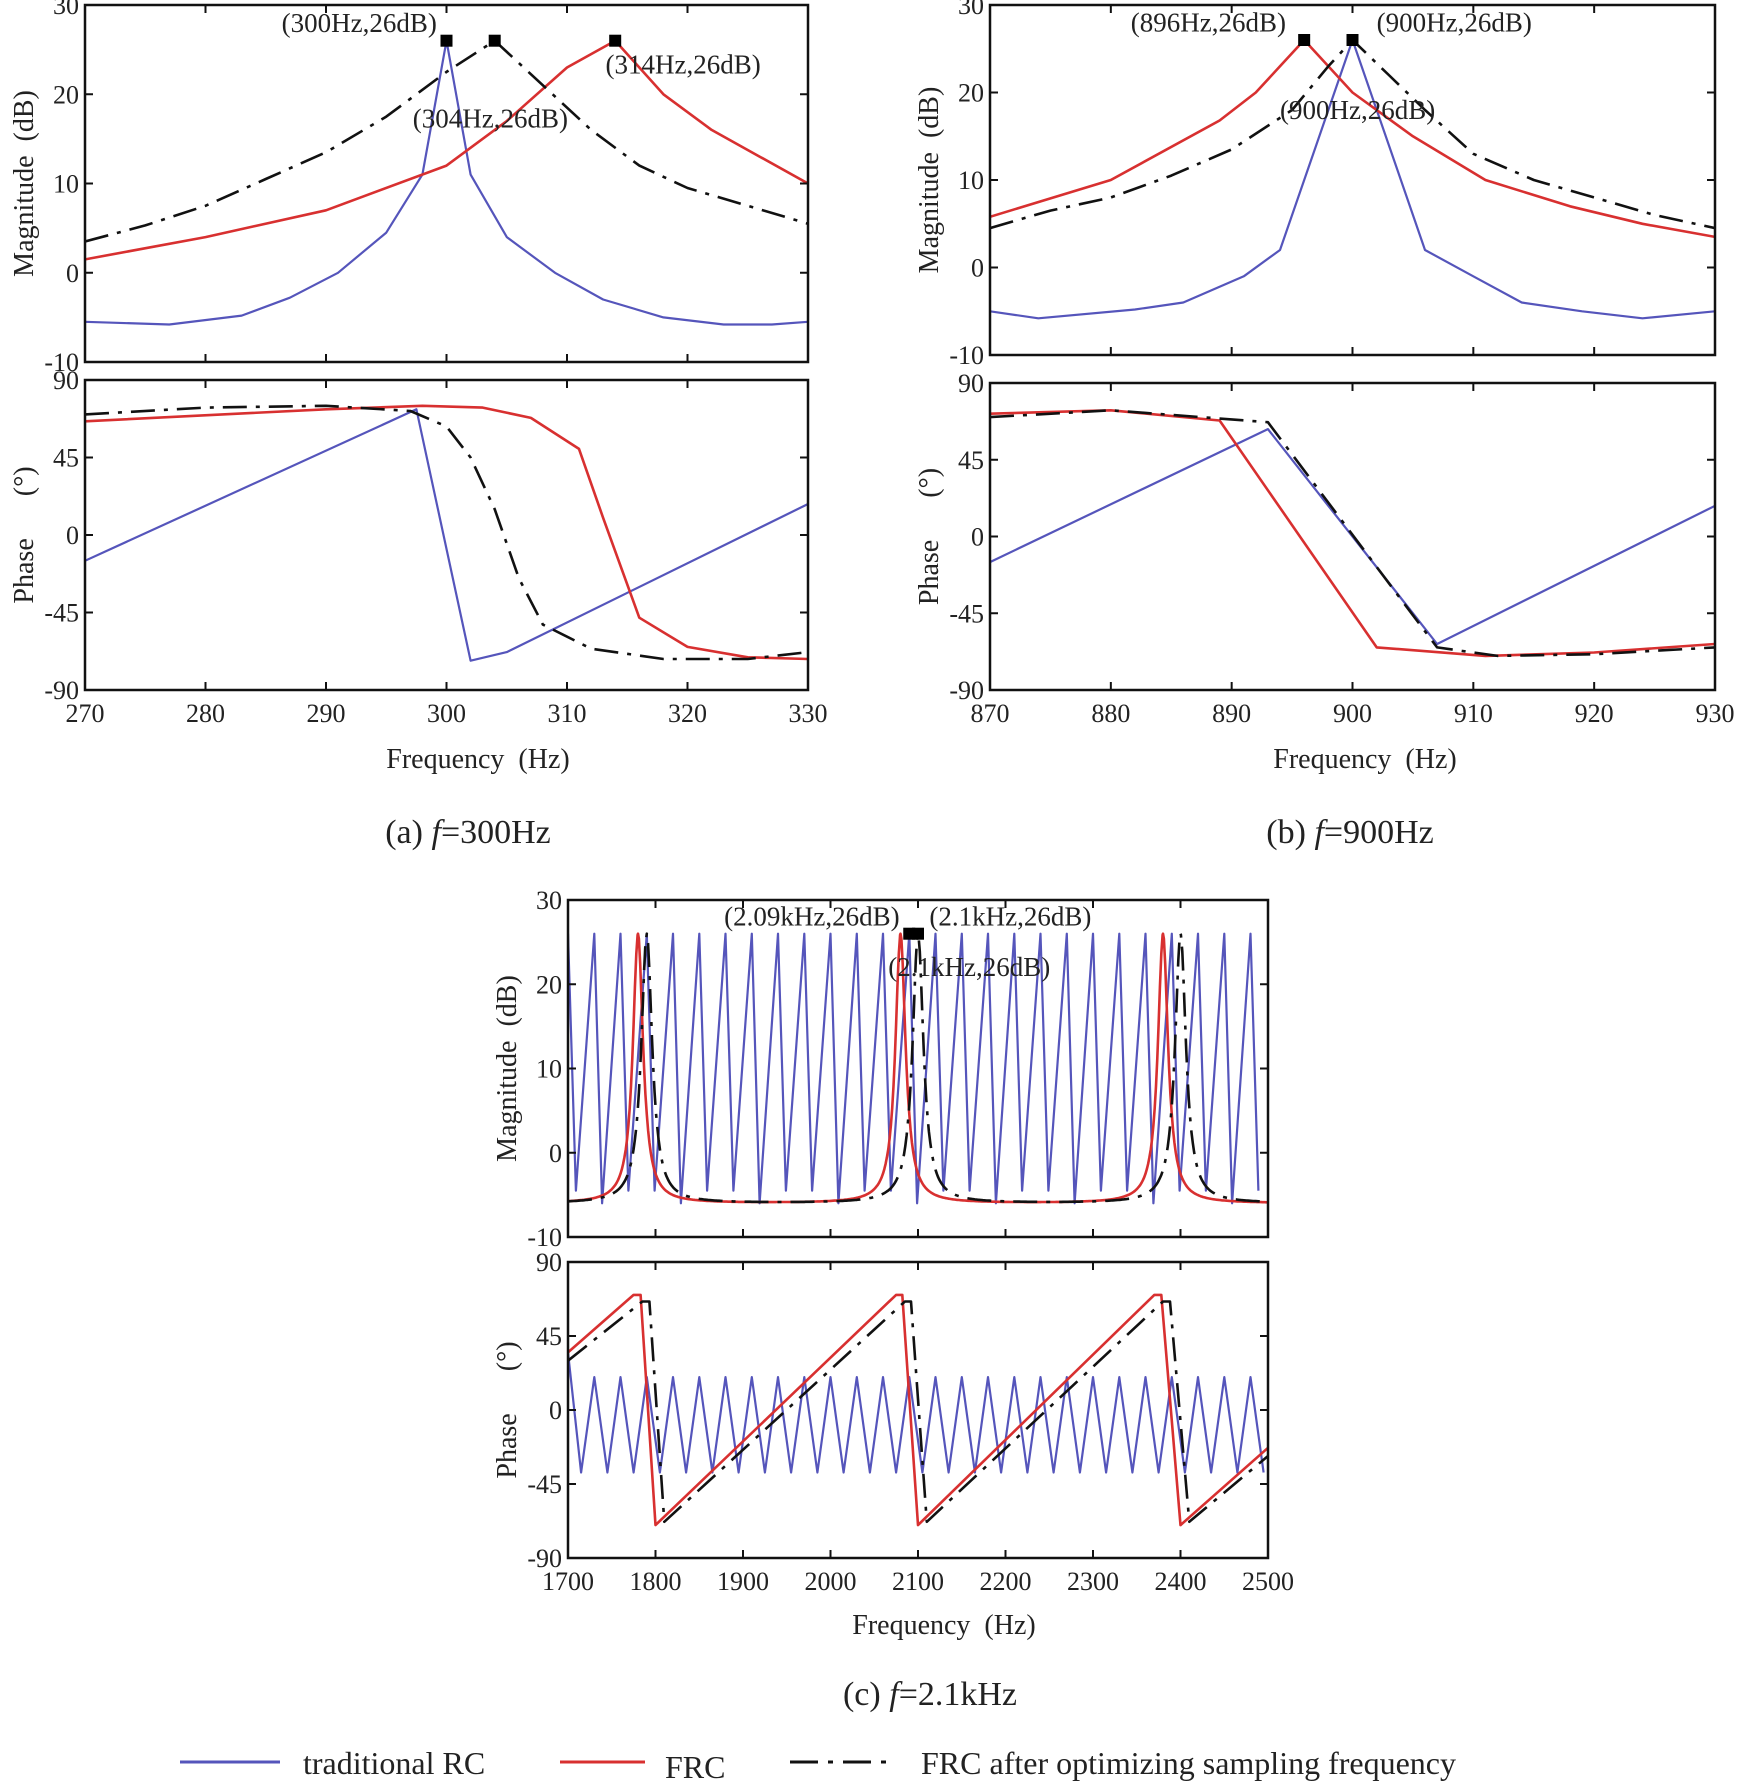 The width and height of the screenshot is (1750, 1789). Describe the element at coordinates (977, 268) in the screenshot. I see `panel-b-magnitude-ytick-label-3: 0` at that location.